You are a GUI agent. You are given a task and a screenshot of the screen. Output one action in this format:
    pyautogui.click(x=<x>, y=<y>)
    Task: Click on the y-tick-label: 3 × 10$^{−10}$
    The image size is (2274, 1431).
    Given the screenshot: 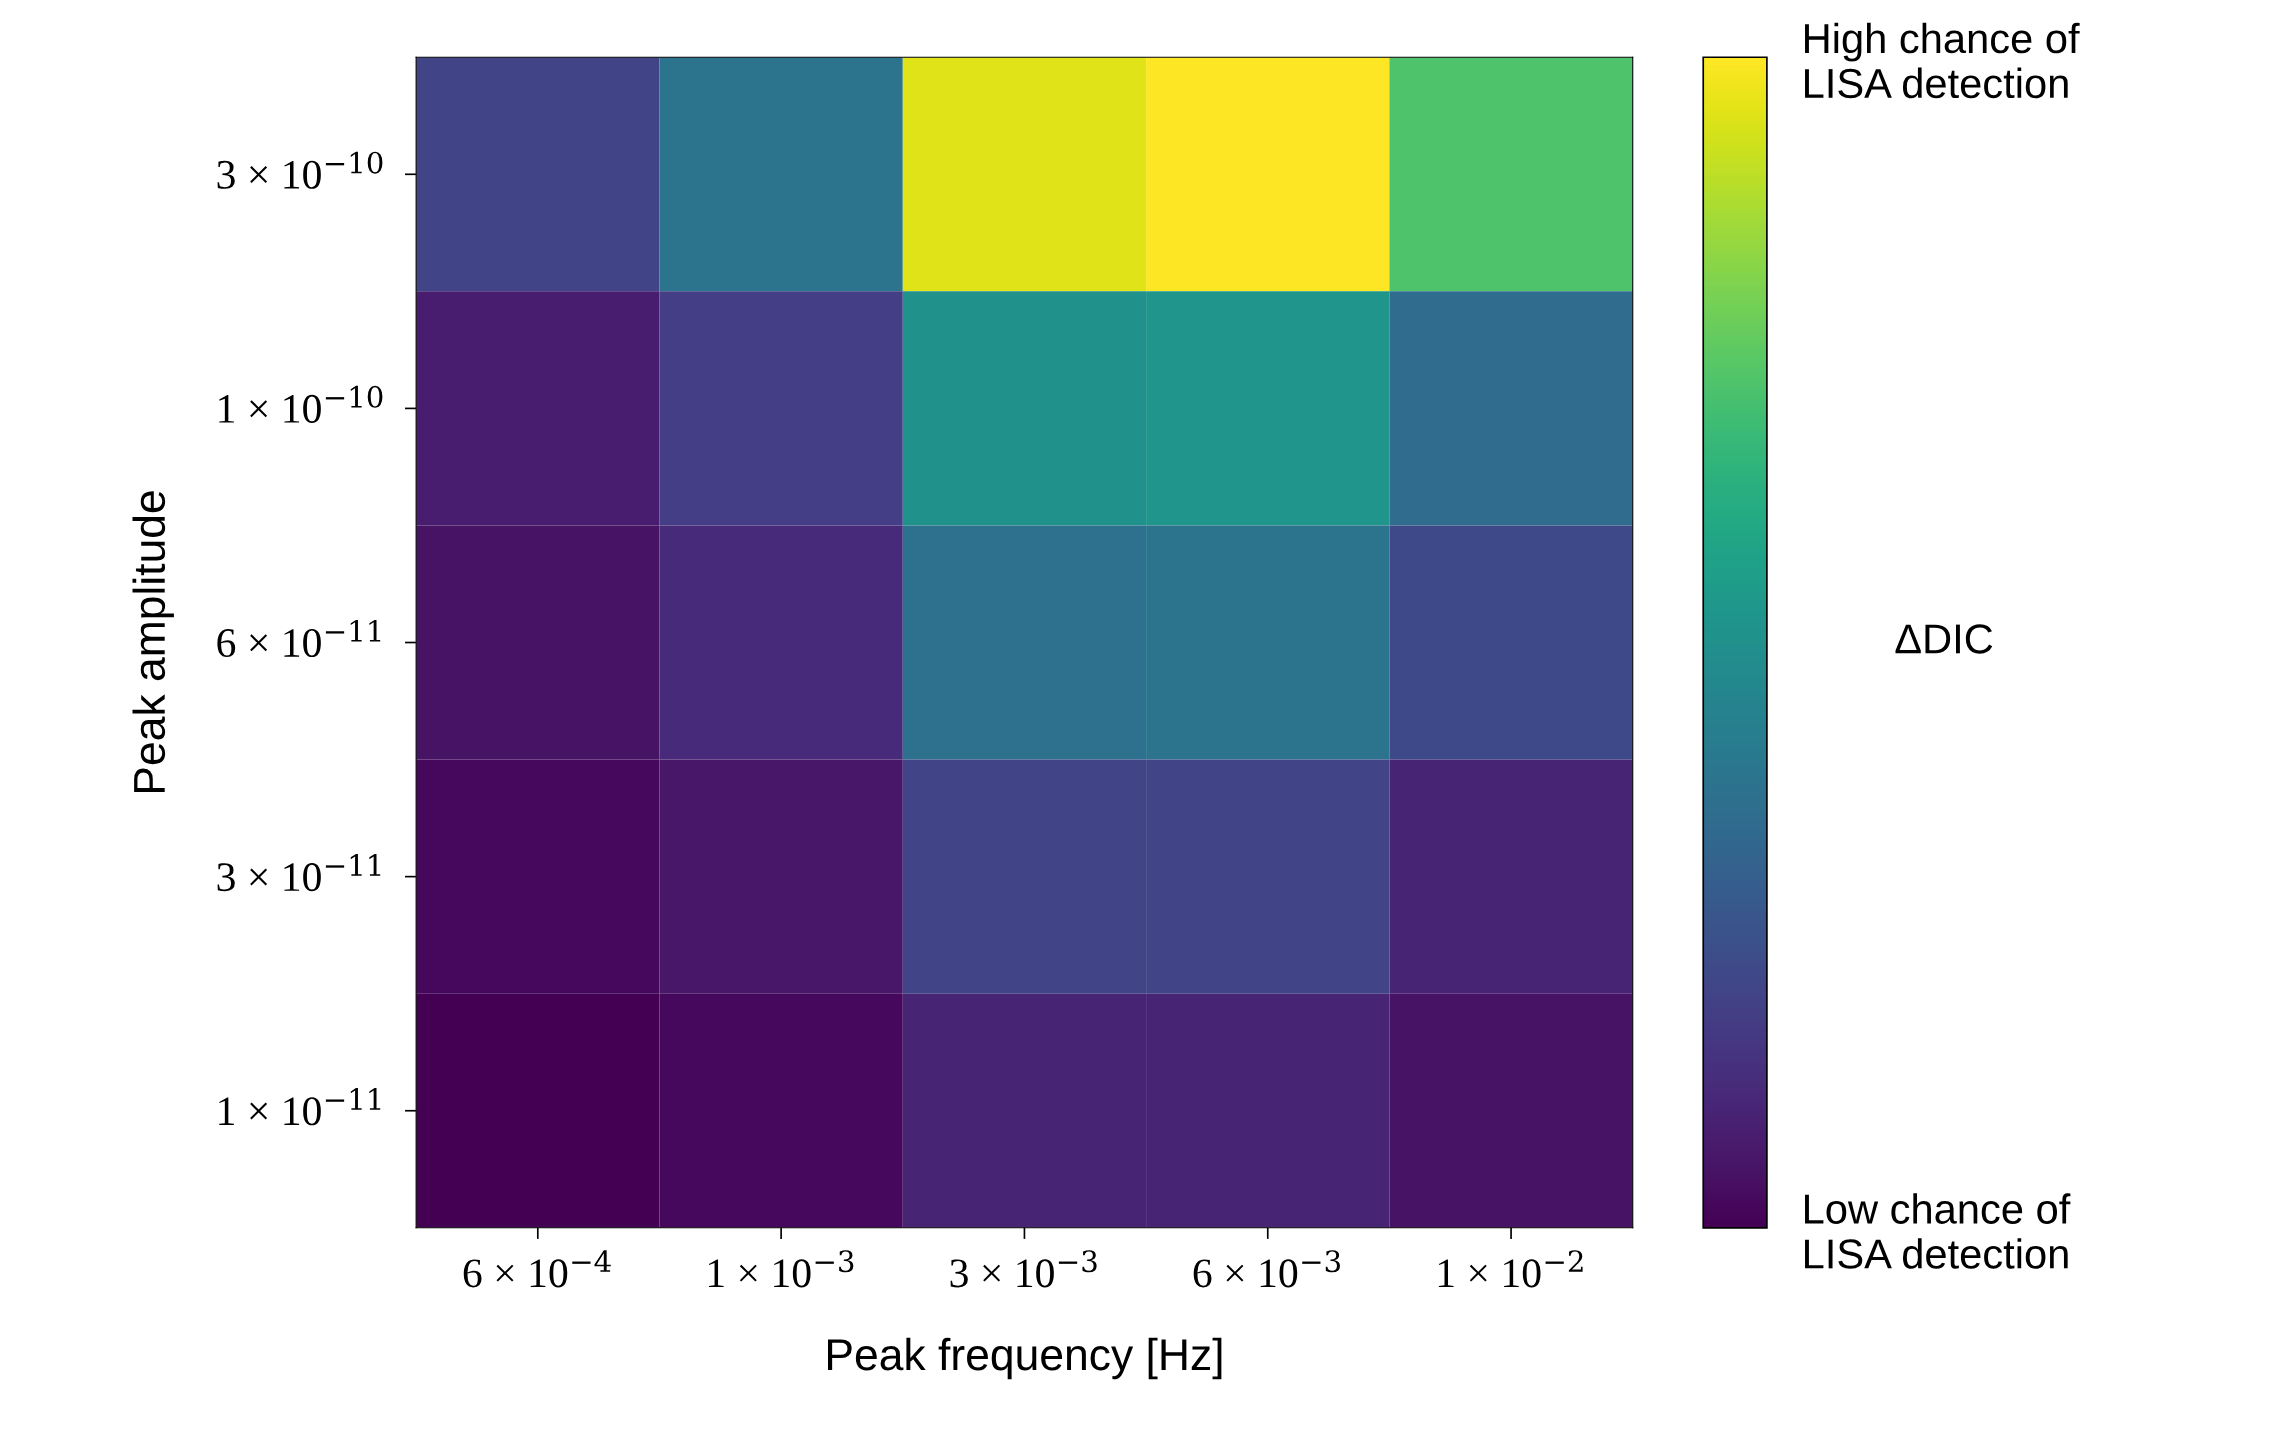 What is the action you would take?
    pyautogui.click(x=300, y=170)
    